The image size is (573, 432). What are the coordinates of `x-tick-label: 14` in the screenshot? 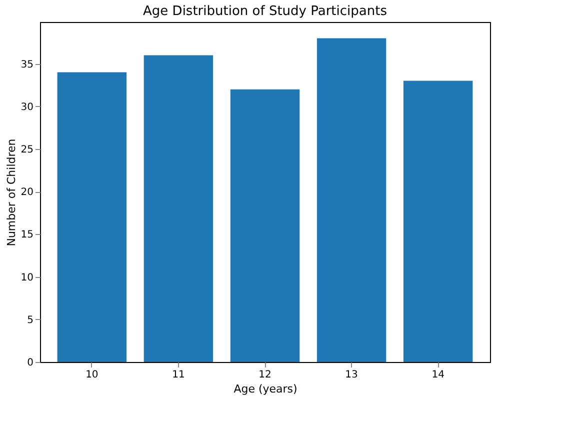 It's located at (438, 375).